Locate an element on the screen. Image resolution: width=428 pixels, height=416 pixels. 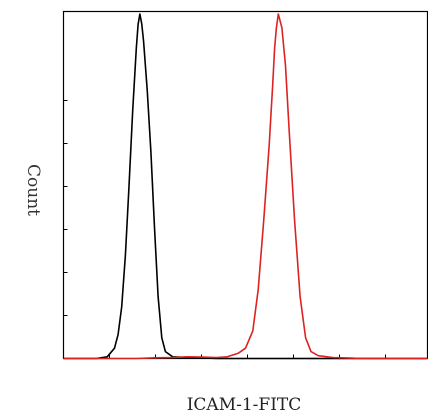
x-axis-label: ICAM-1-FITC is located at coordinates (244, 405).